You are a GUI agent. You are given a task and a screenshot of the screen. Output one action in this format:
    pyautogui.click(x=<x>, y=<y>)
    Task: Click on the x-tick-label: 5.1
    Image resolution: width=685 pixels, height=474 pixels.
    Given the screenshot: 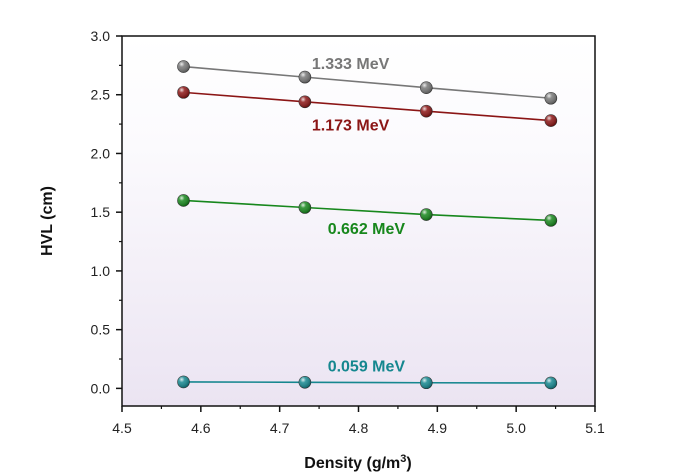 What is the action you would take?
    pyautogui.click(x=595, y=428)
    